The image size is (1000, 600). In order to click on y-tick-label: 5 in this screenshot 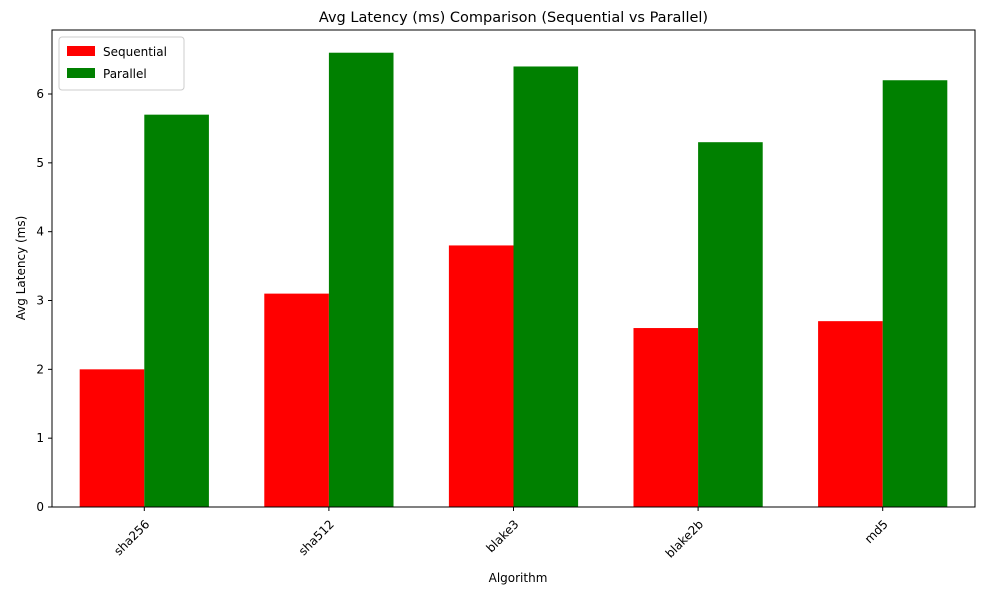, I will do `click(40, 163)`.